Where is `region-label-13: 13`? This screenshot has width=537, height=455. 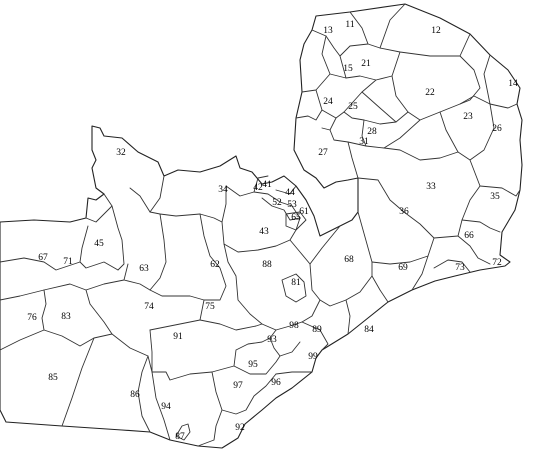
region-label-13: 13 is located at coordinates (328, 31).